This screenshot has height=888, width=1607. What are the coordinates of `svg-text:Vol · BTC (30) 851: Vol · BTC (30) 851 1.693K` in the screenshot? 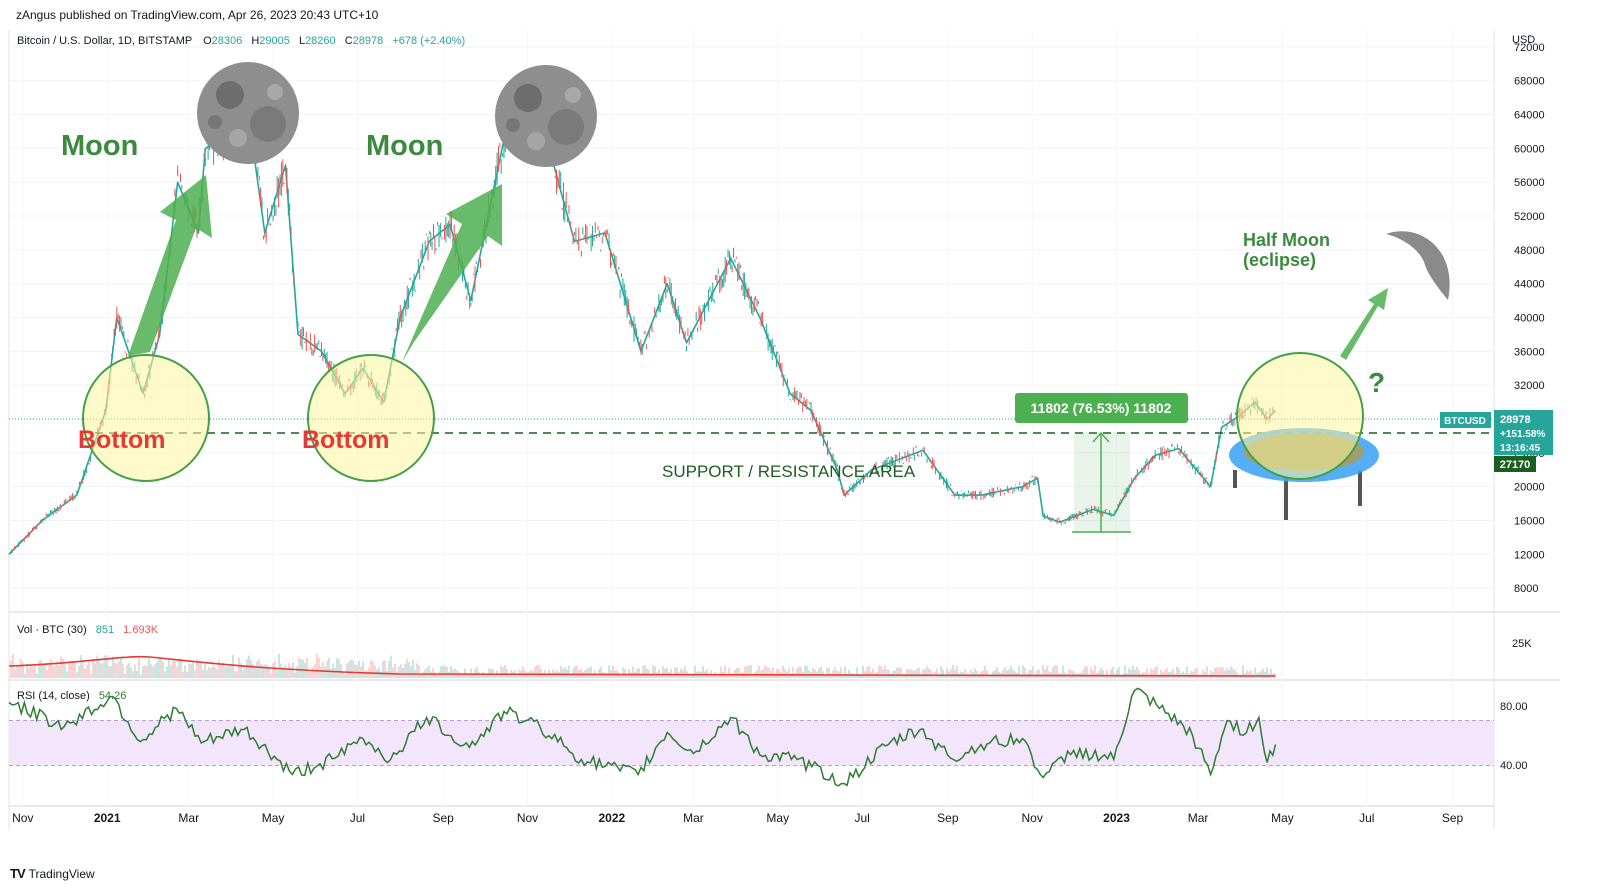 It's located at (88, 630).